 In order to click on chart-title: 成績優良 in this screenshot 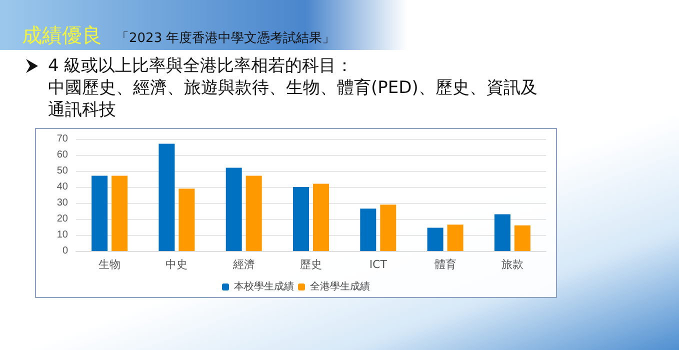, I will do `click(62, 35)`.